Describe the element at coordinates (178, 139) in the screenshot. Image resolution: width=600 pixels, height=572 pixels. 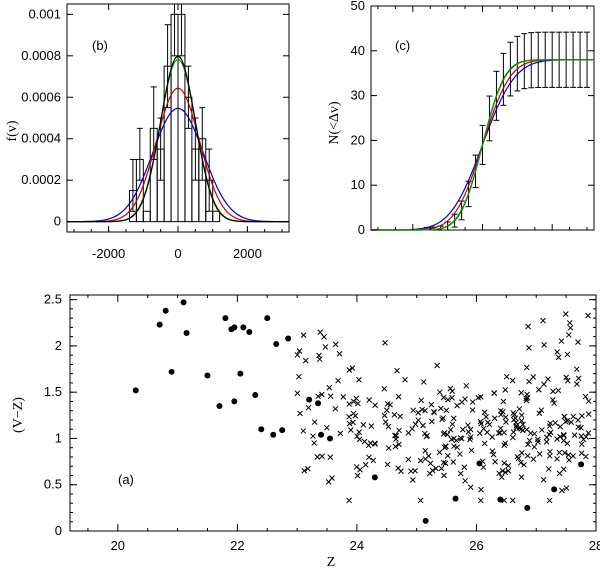
I see `panel-b-gaussian-curves` at that location.